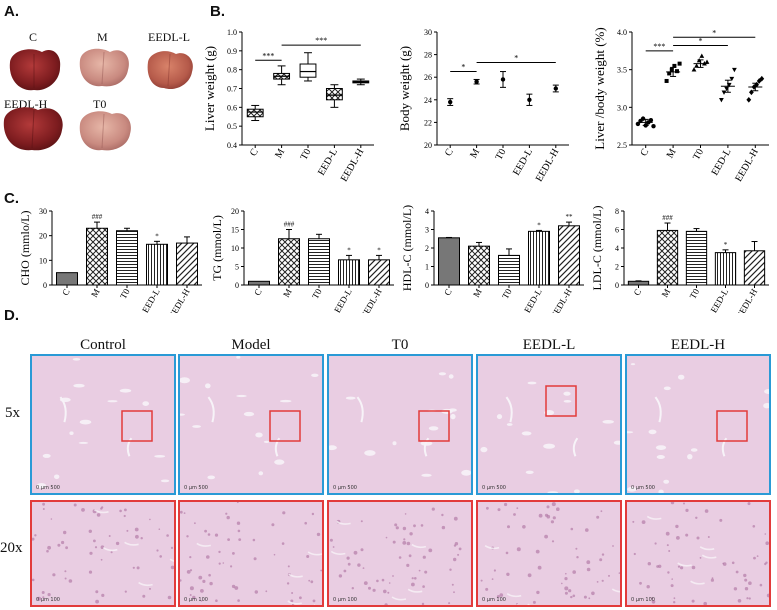 The height and width of the screenshot is (610, 777). Describe the element at coordinates (549, 345) in the screenshot. I see `histo-col-eedl-l: EEDL-L` at that location.